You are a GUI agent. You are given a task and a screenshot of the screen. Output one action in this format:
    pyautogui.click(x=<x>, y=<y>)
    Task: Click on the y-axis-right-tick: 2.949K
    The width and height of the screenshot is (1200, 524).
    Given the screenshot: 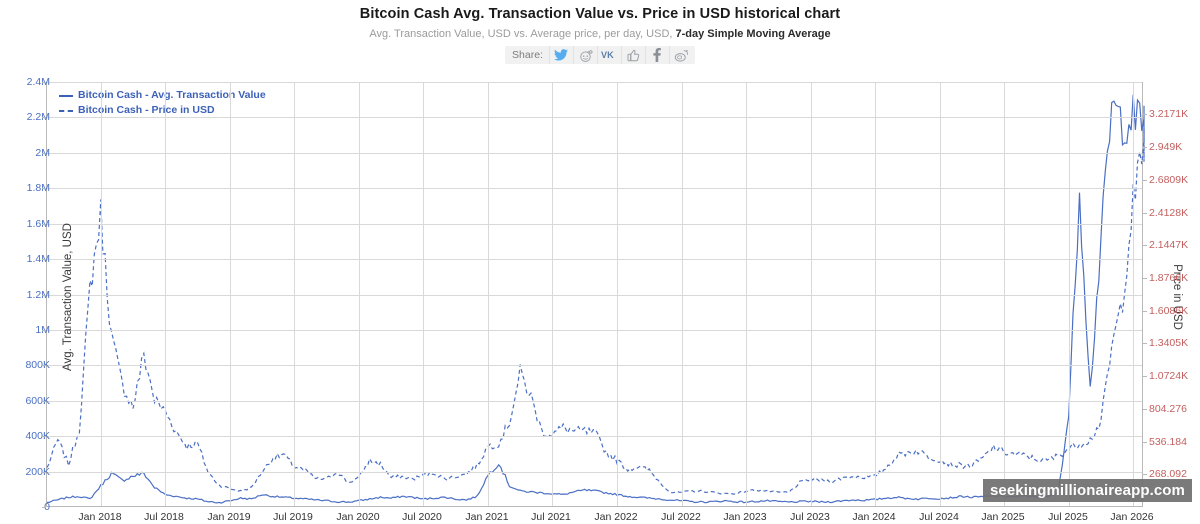 What is the action you would take?
    pyautogui.click(x=1166, y=147)
    